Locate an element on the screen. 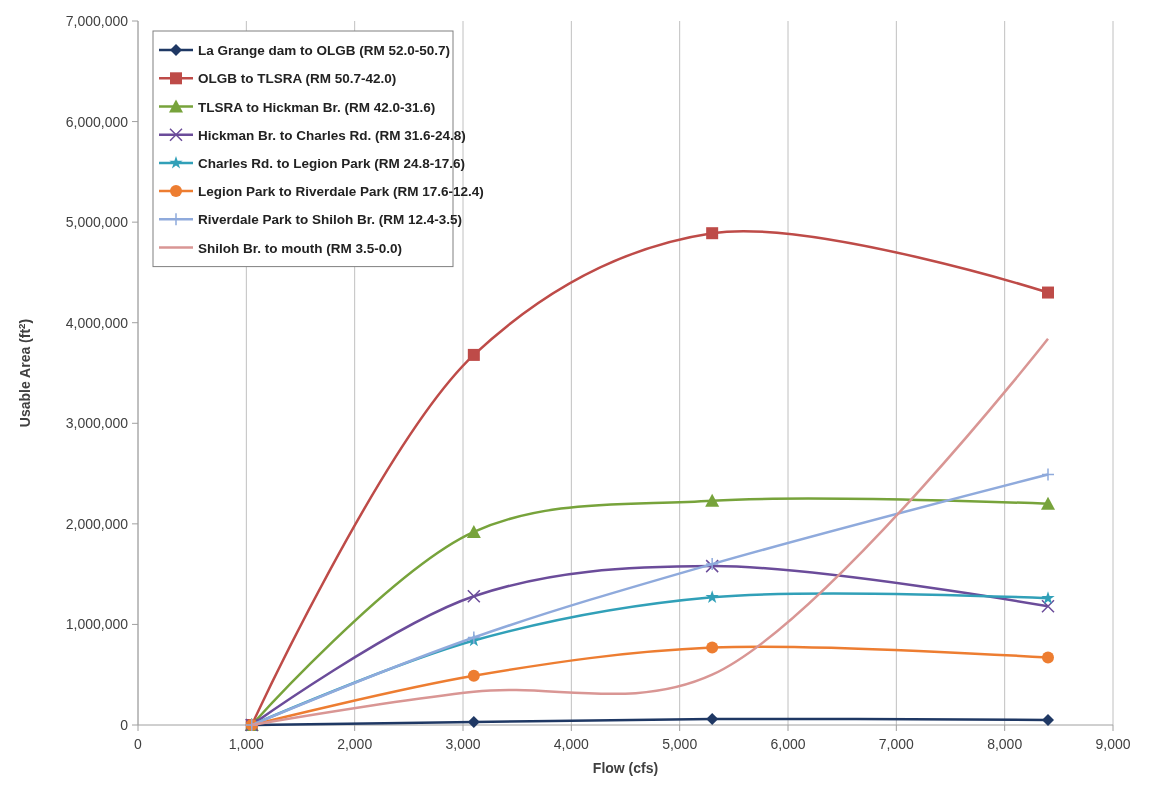 The image size is (1150, 789). y-tick-label: 5,000,000 is located at coordinates (97, 222).